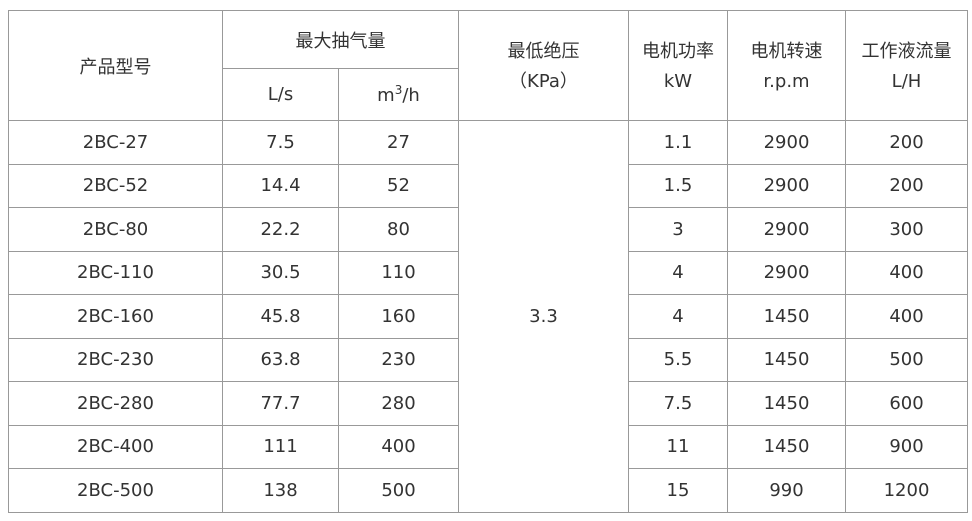 This screenshot has height=521, width=972. Describe the element at coordinates (398, 185) in the screenshot. I see `cell: 52` at that location.